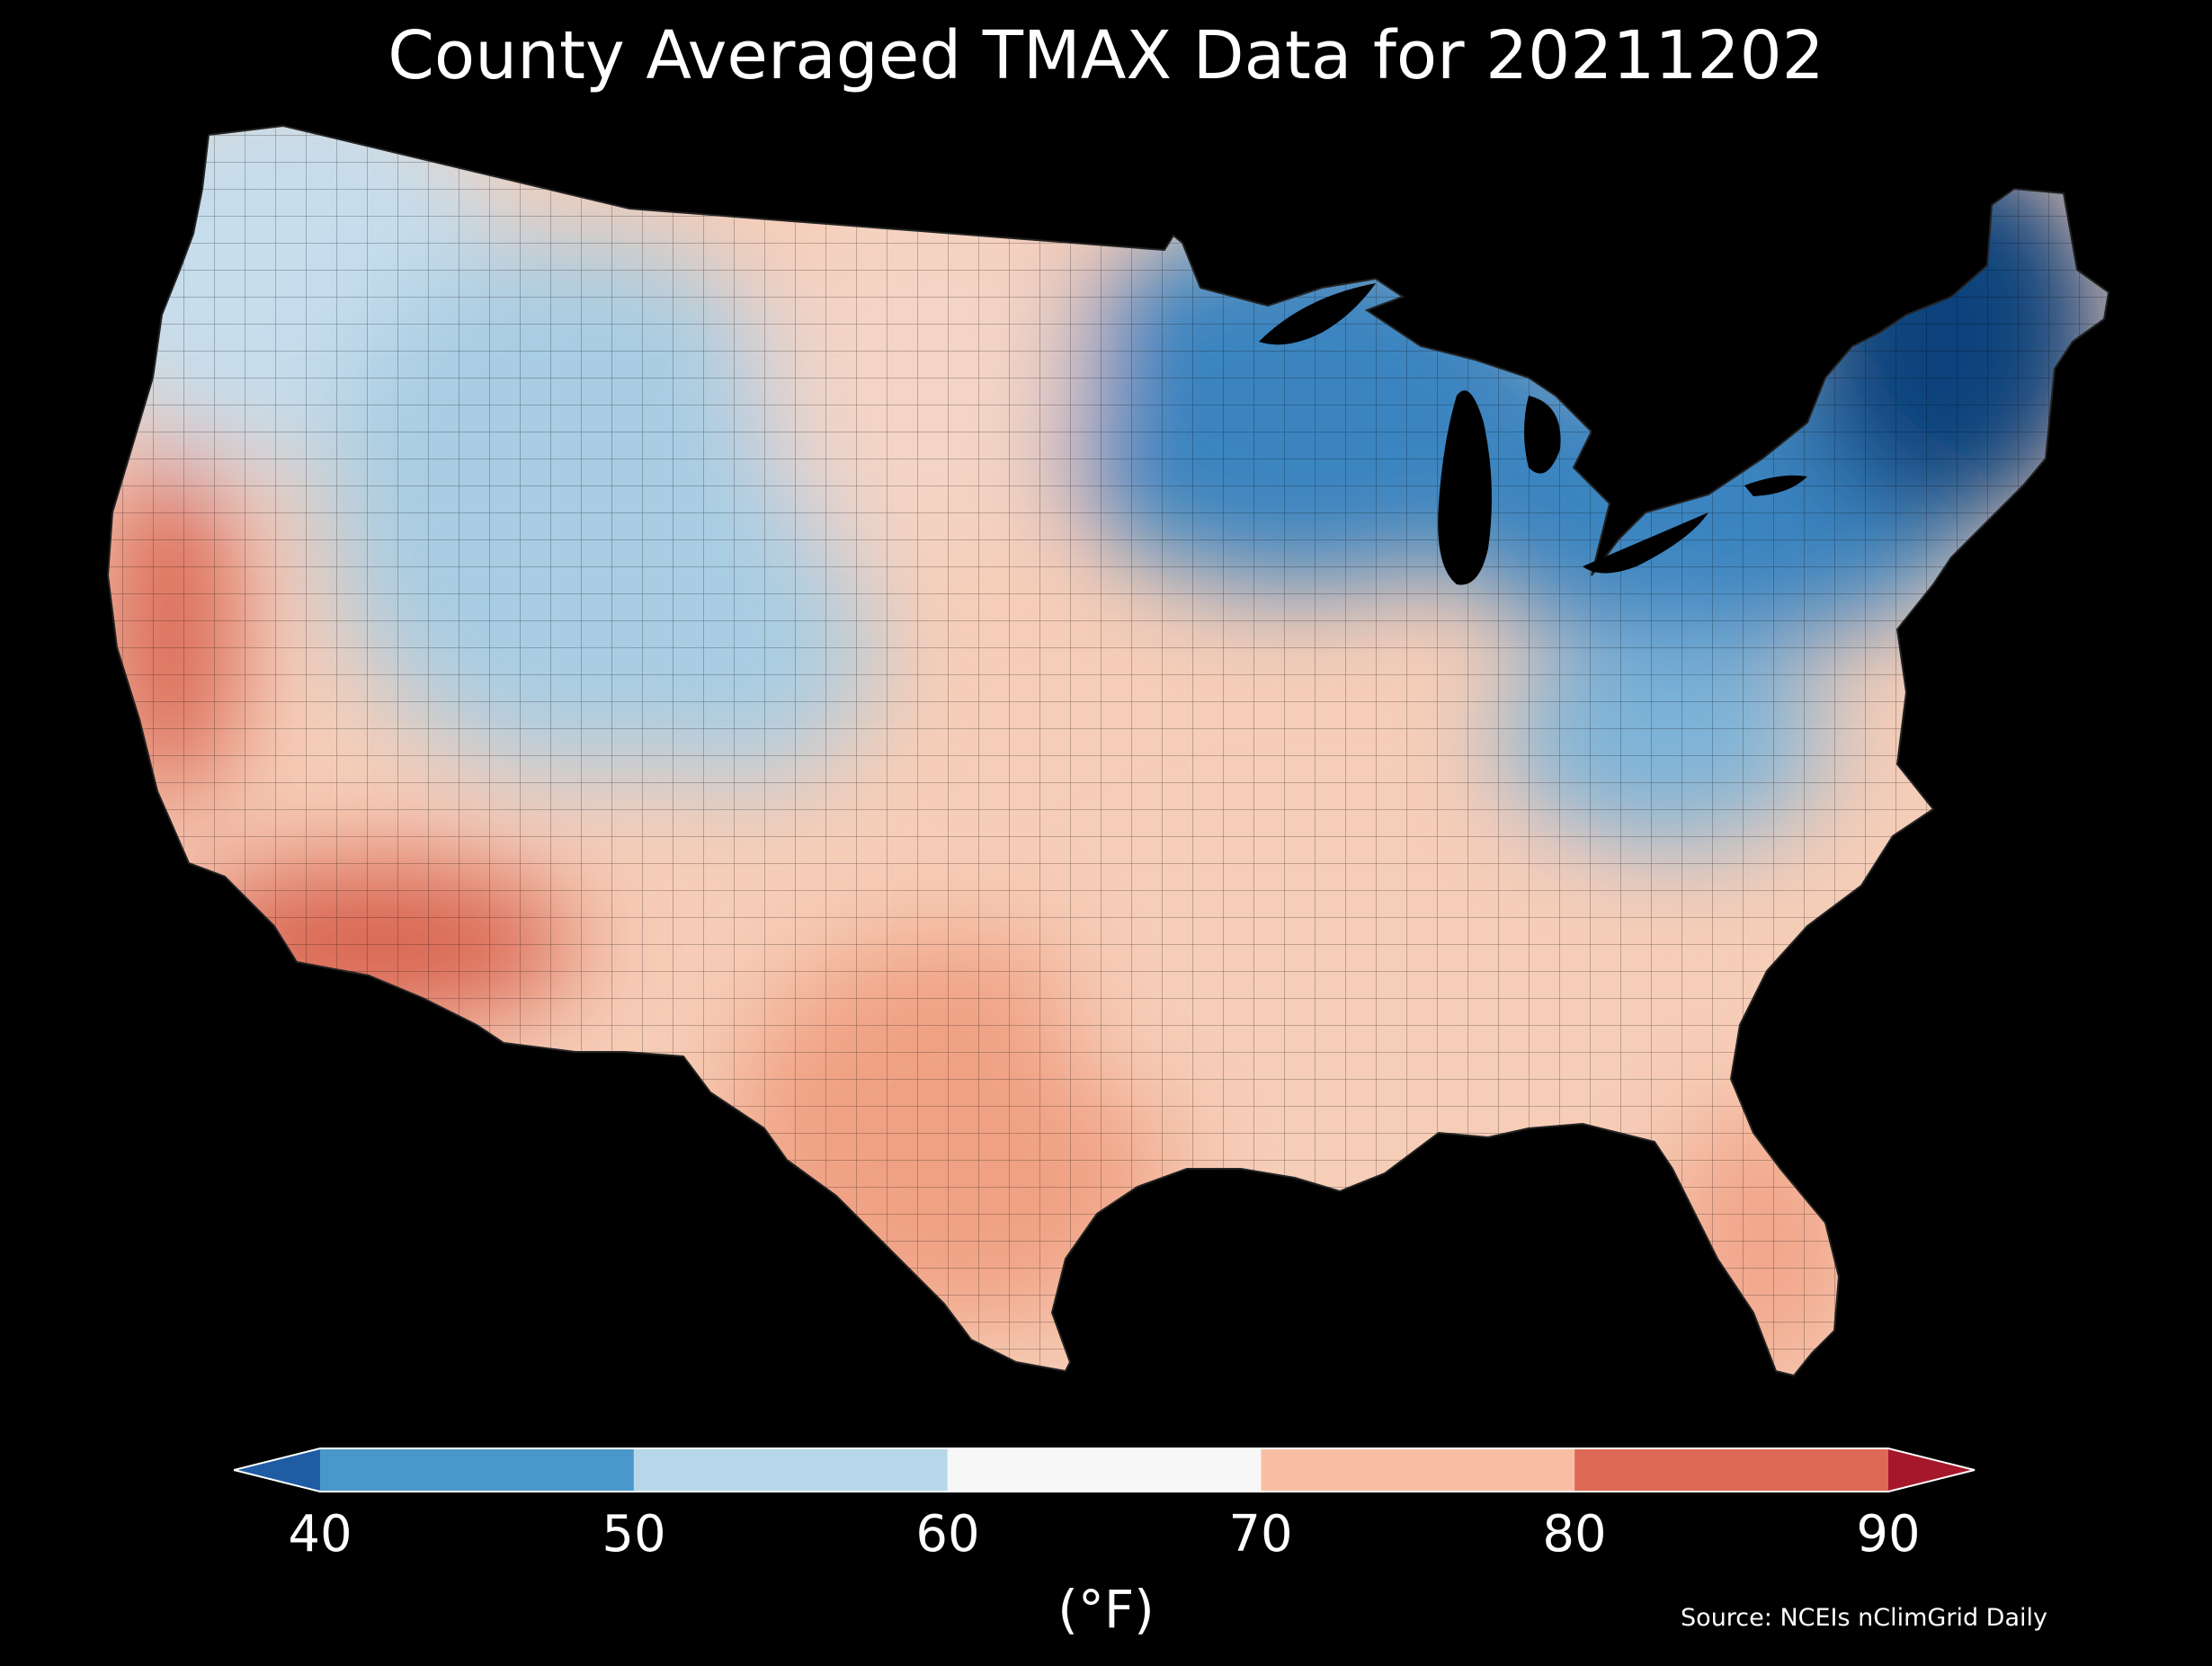 The height and width of the screenshot is (1666, 2212). I want to click on great-lakes, so click(1533, 434).